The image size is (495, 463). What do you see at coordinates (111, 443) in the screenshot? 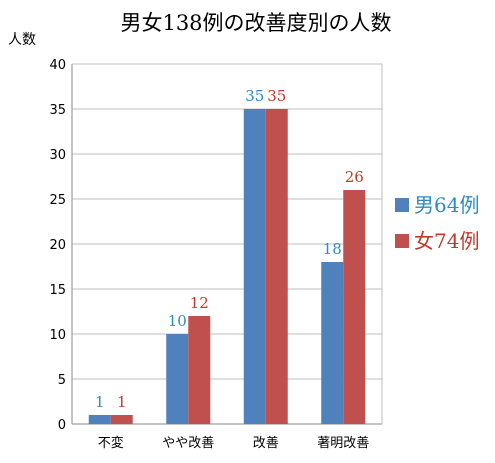
I see `x-tick-label: 不変` at bounding box center [111, 443].